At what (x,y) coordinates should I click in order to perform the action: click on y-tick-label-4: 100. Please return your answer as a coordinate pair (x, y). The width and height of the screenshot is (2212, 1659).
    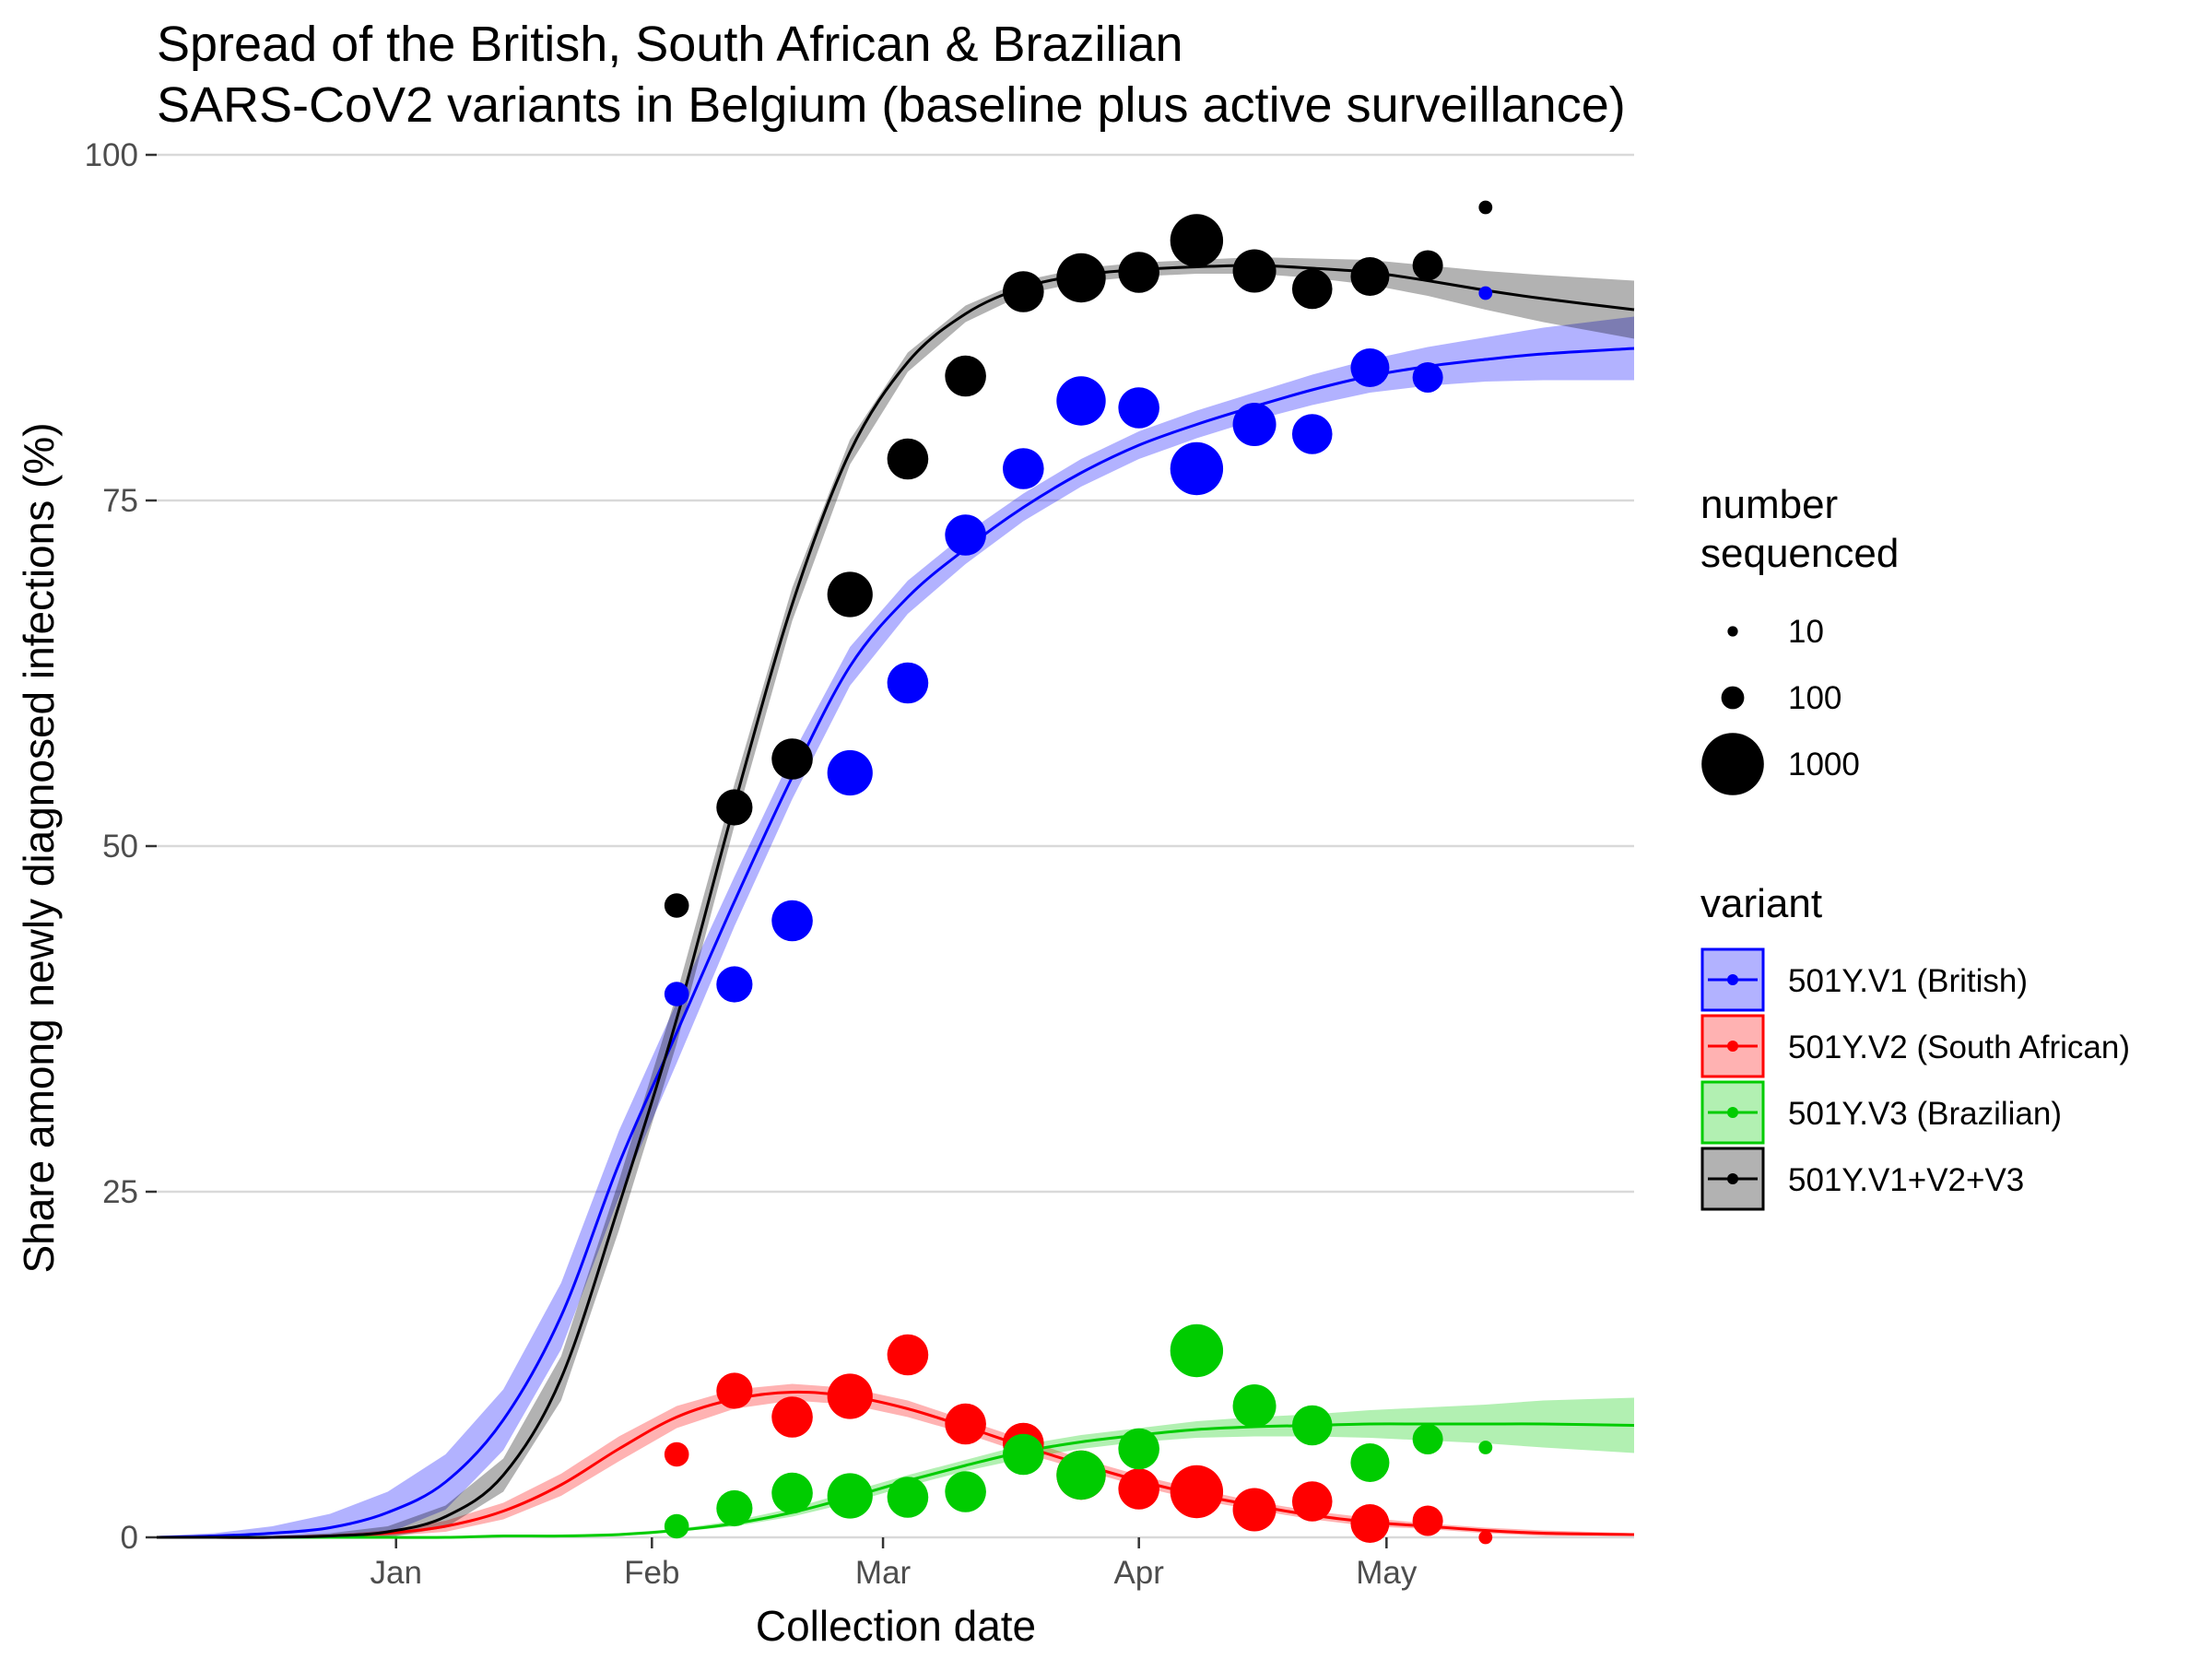
    Looking at the image, I should click on (111, 155).